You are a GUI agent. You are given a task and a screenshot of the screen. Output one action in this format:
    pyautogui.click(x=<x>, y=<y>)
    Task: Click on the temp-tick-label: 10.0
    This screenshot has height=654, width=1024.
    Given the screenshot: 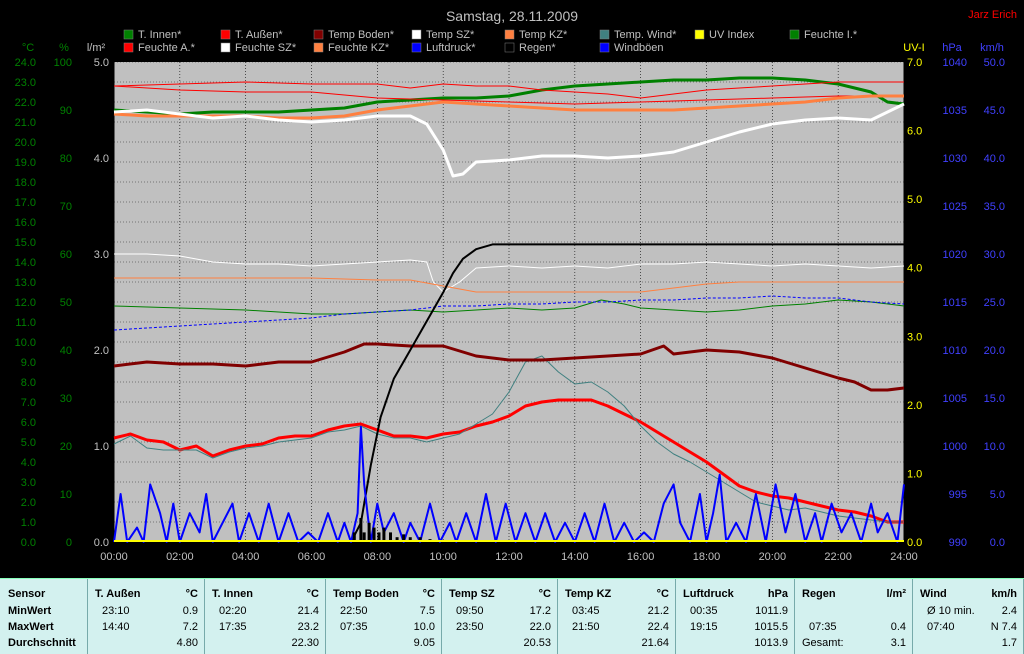 What is the action you would take?
    pyautogui.click(x=25, y=343)
    